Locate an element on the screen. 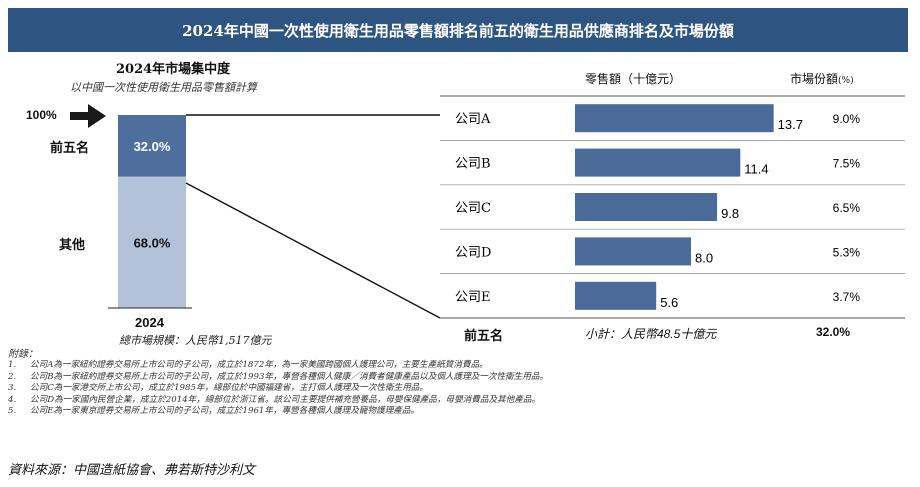  share-header: 市場份額(%) is located at coordinates (822, 78).